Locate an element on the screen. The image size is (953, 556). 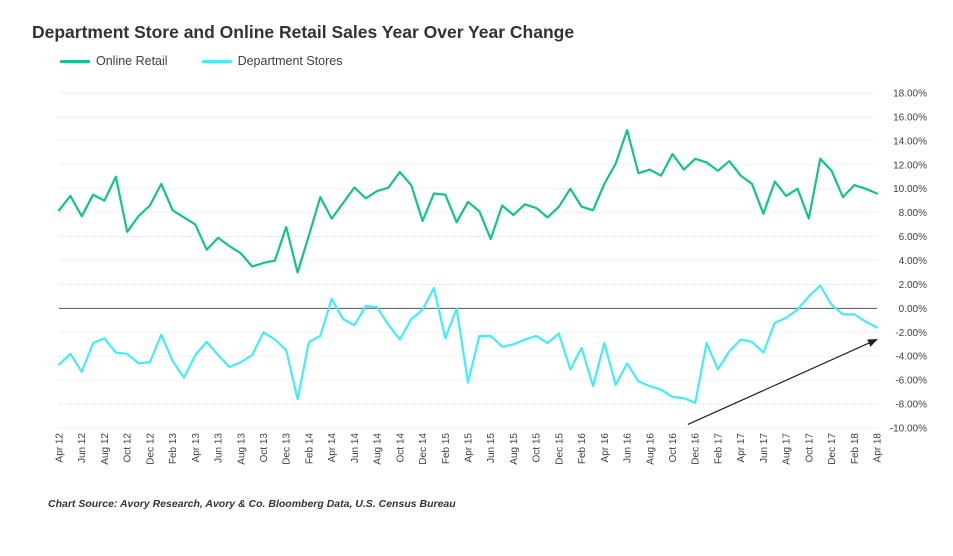
x-tick-label: Aug 15 is located at coordinates (514, 449).